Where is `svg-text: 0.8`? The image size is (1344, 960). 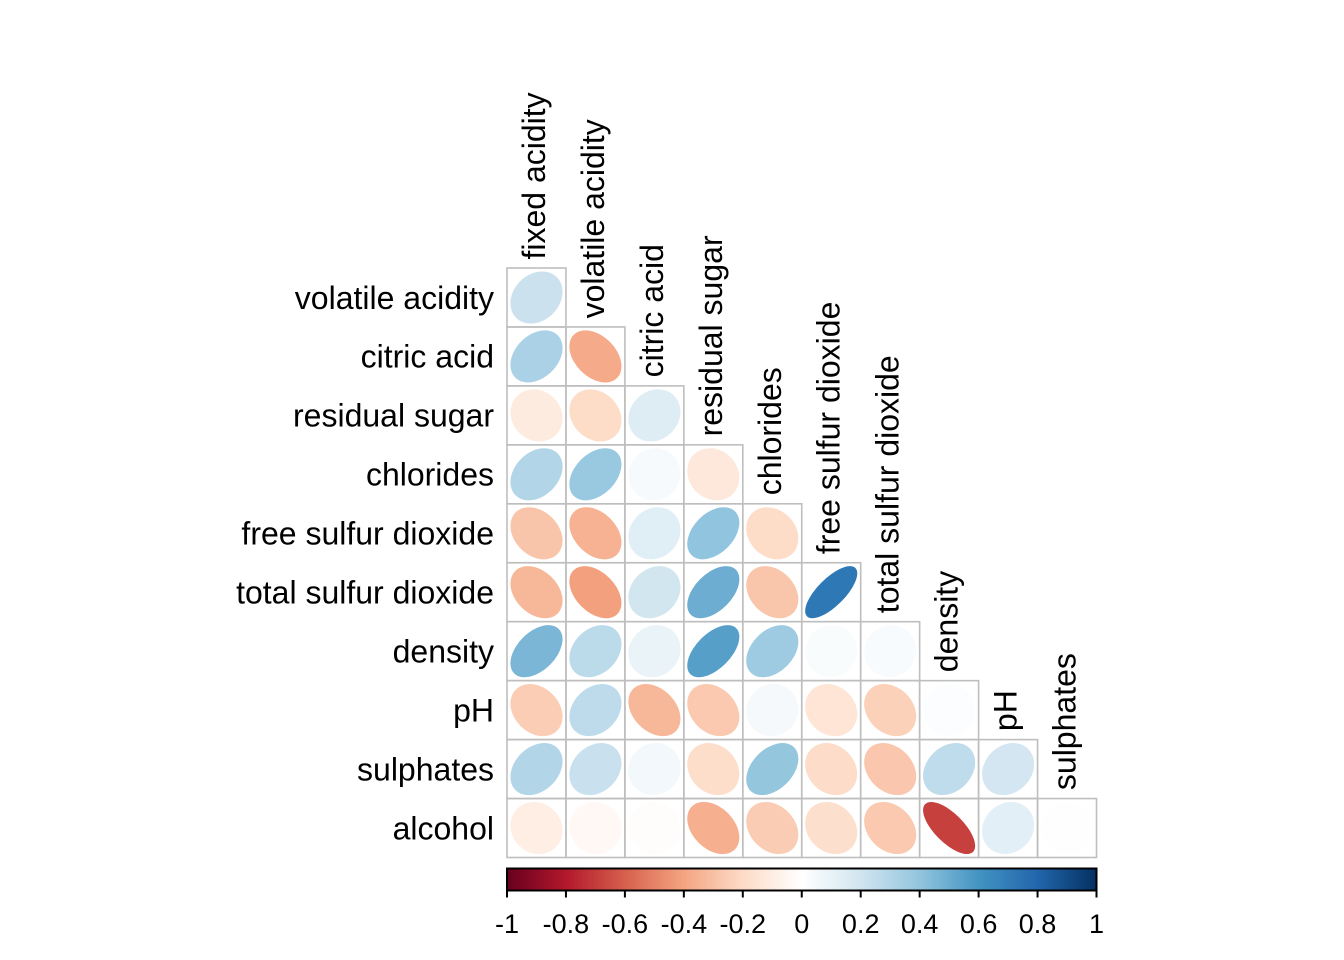
svg-text: 0.8 is located at coordinates (1038, 924).